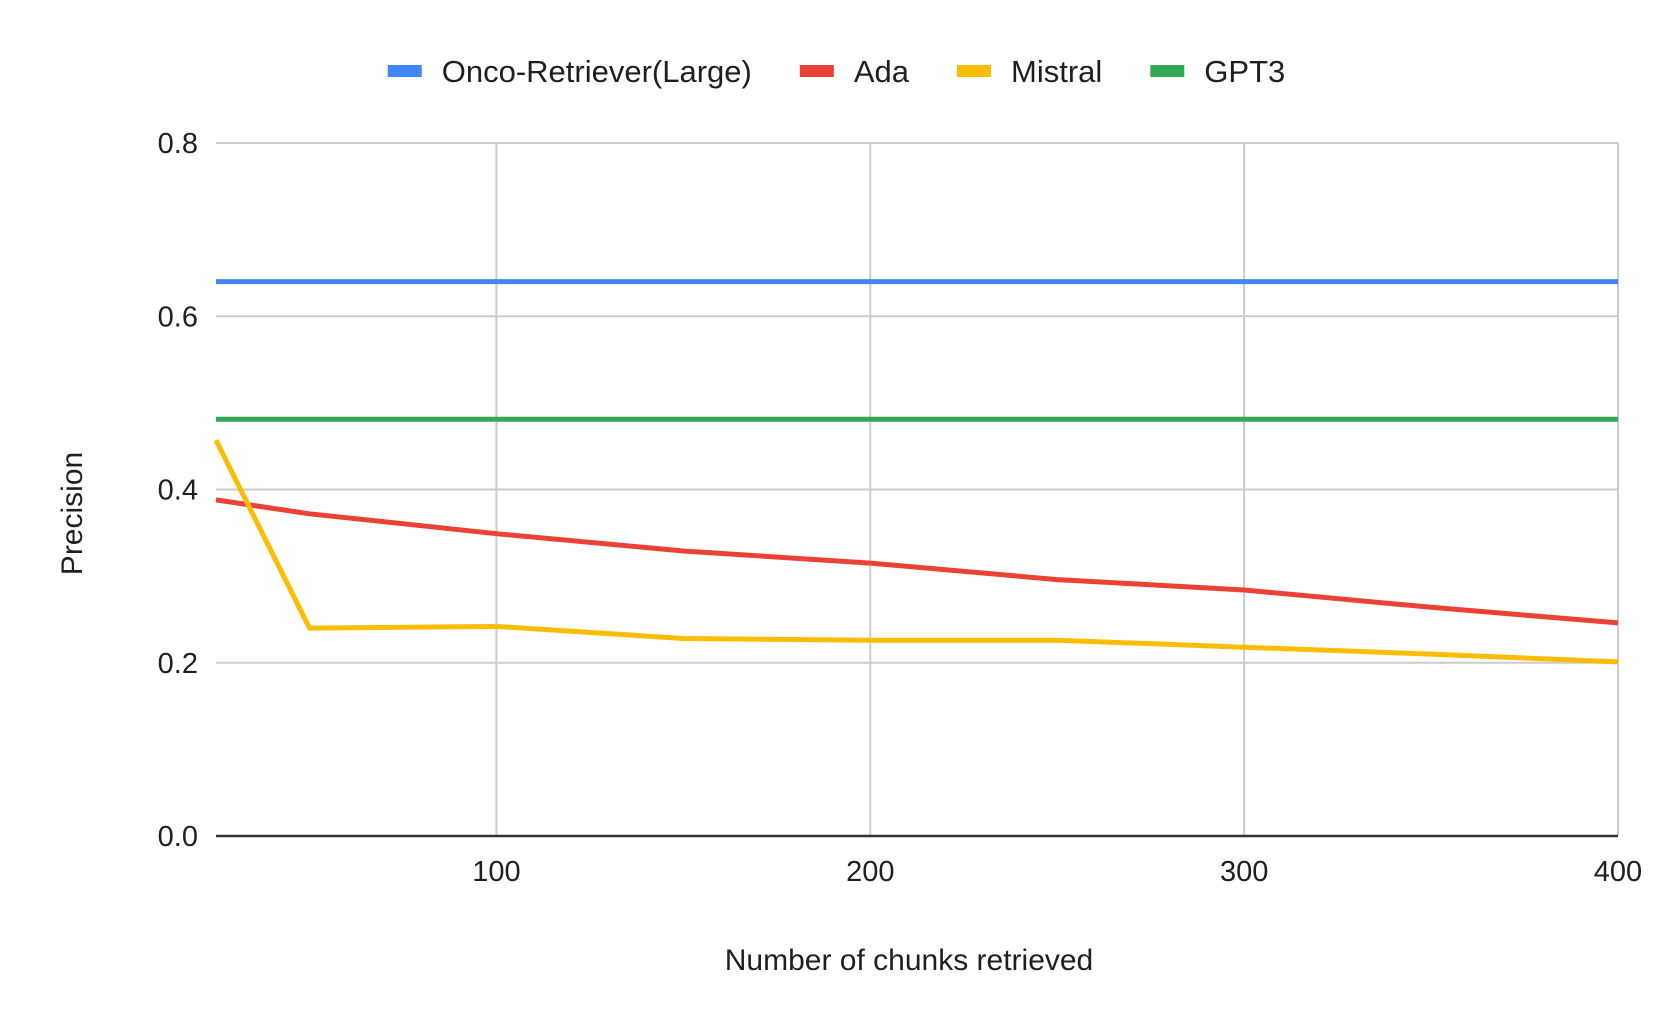  I want to click on y-tick-label: 0.0, so click(178, 837).